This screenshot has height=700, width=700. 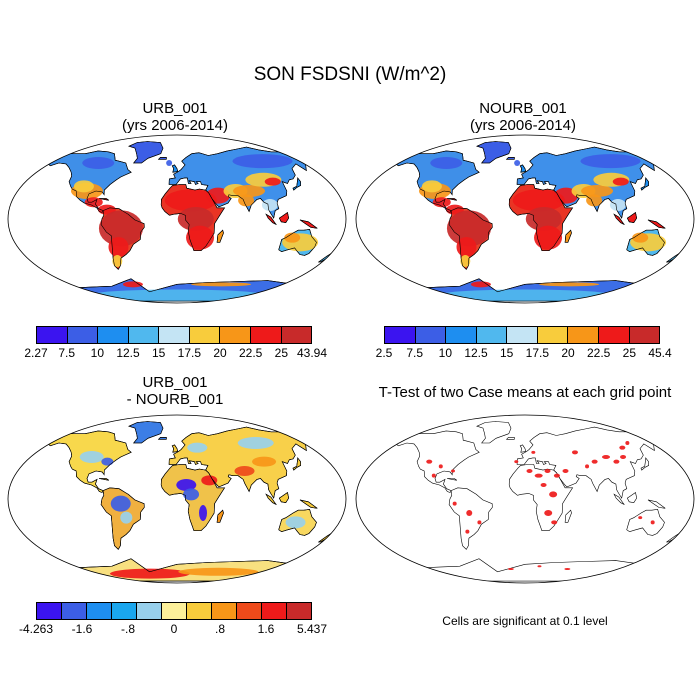 What do you see at coordinates (537, 353) in the screenshot?
I see `colorbar-nourb-tick-label: 17.5` at bounding box center [537, 353].